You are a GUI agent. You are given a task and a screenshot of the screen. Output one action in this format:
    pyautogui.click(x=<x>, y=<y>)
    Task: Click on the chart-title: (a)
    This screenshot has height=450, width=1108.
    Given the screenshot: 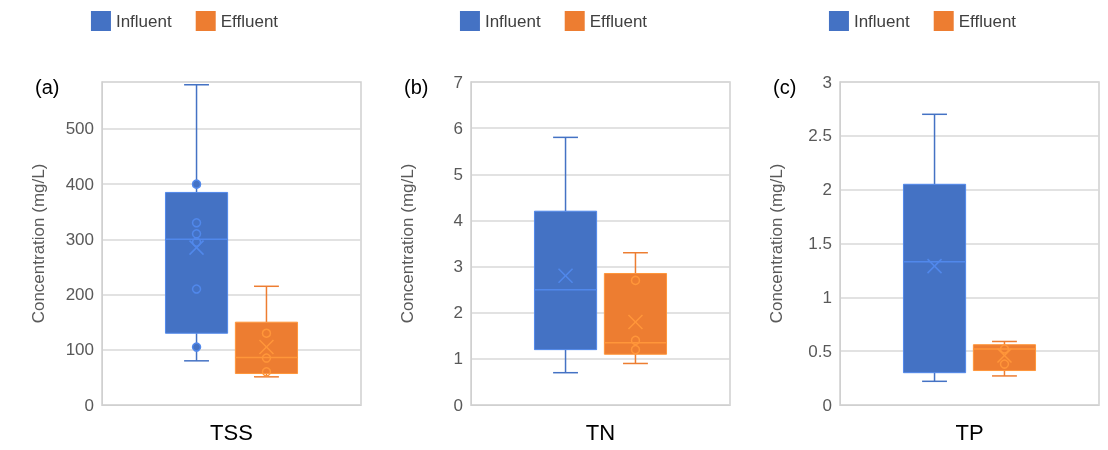 What is the action you would take?
    pyautogui.click(x=47, y=87)
    